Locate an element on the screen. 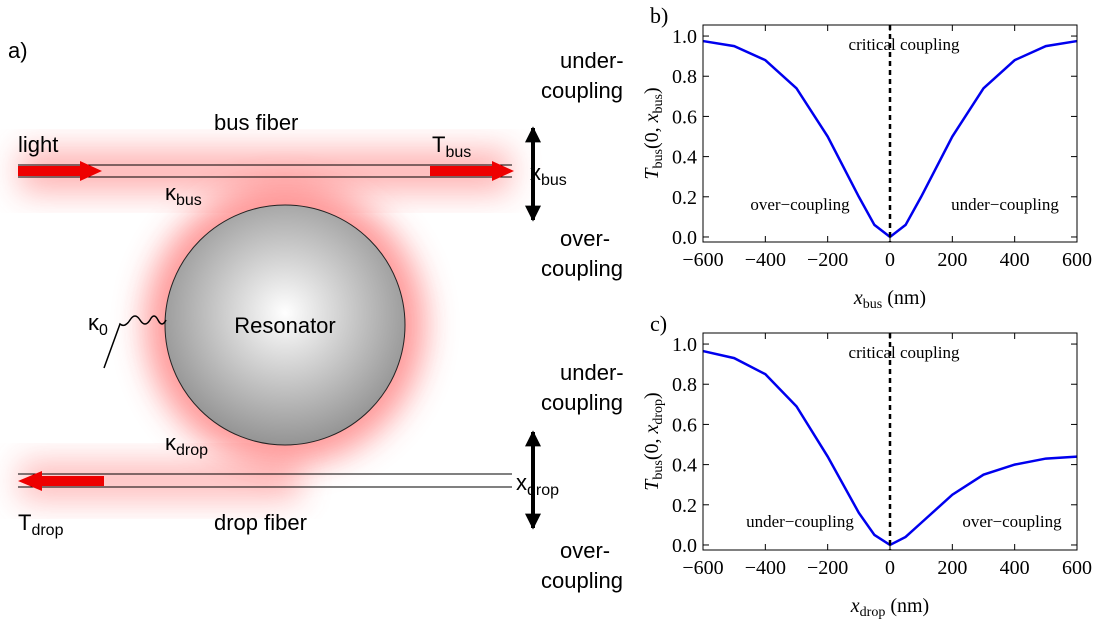 The image size is (1099, 630). x-axis-label: xdrop (nm) is located at coordinates (889, 607).